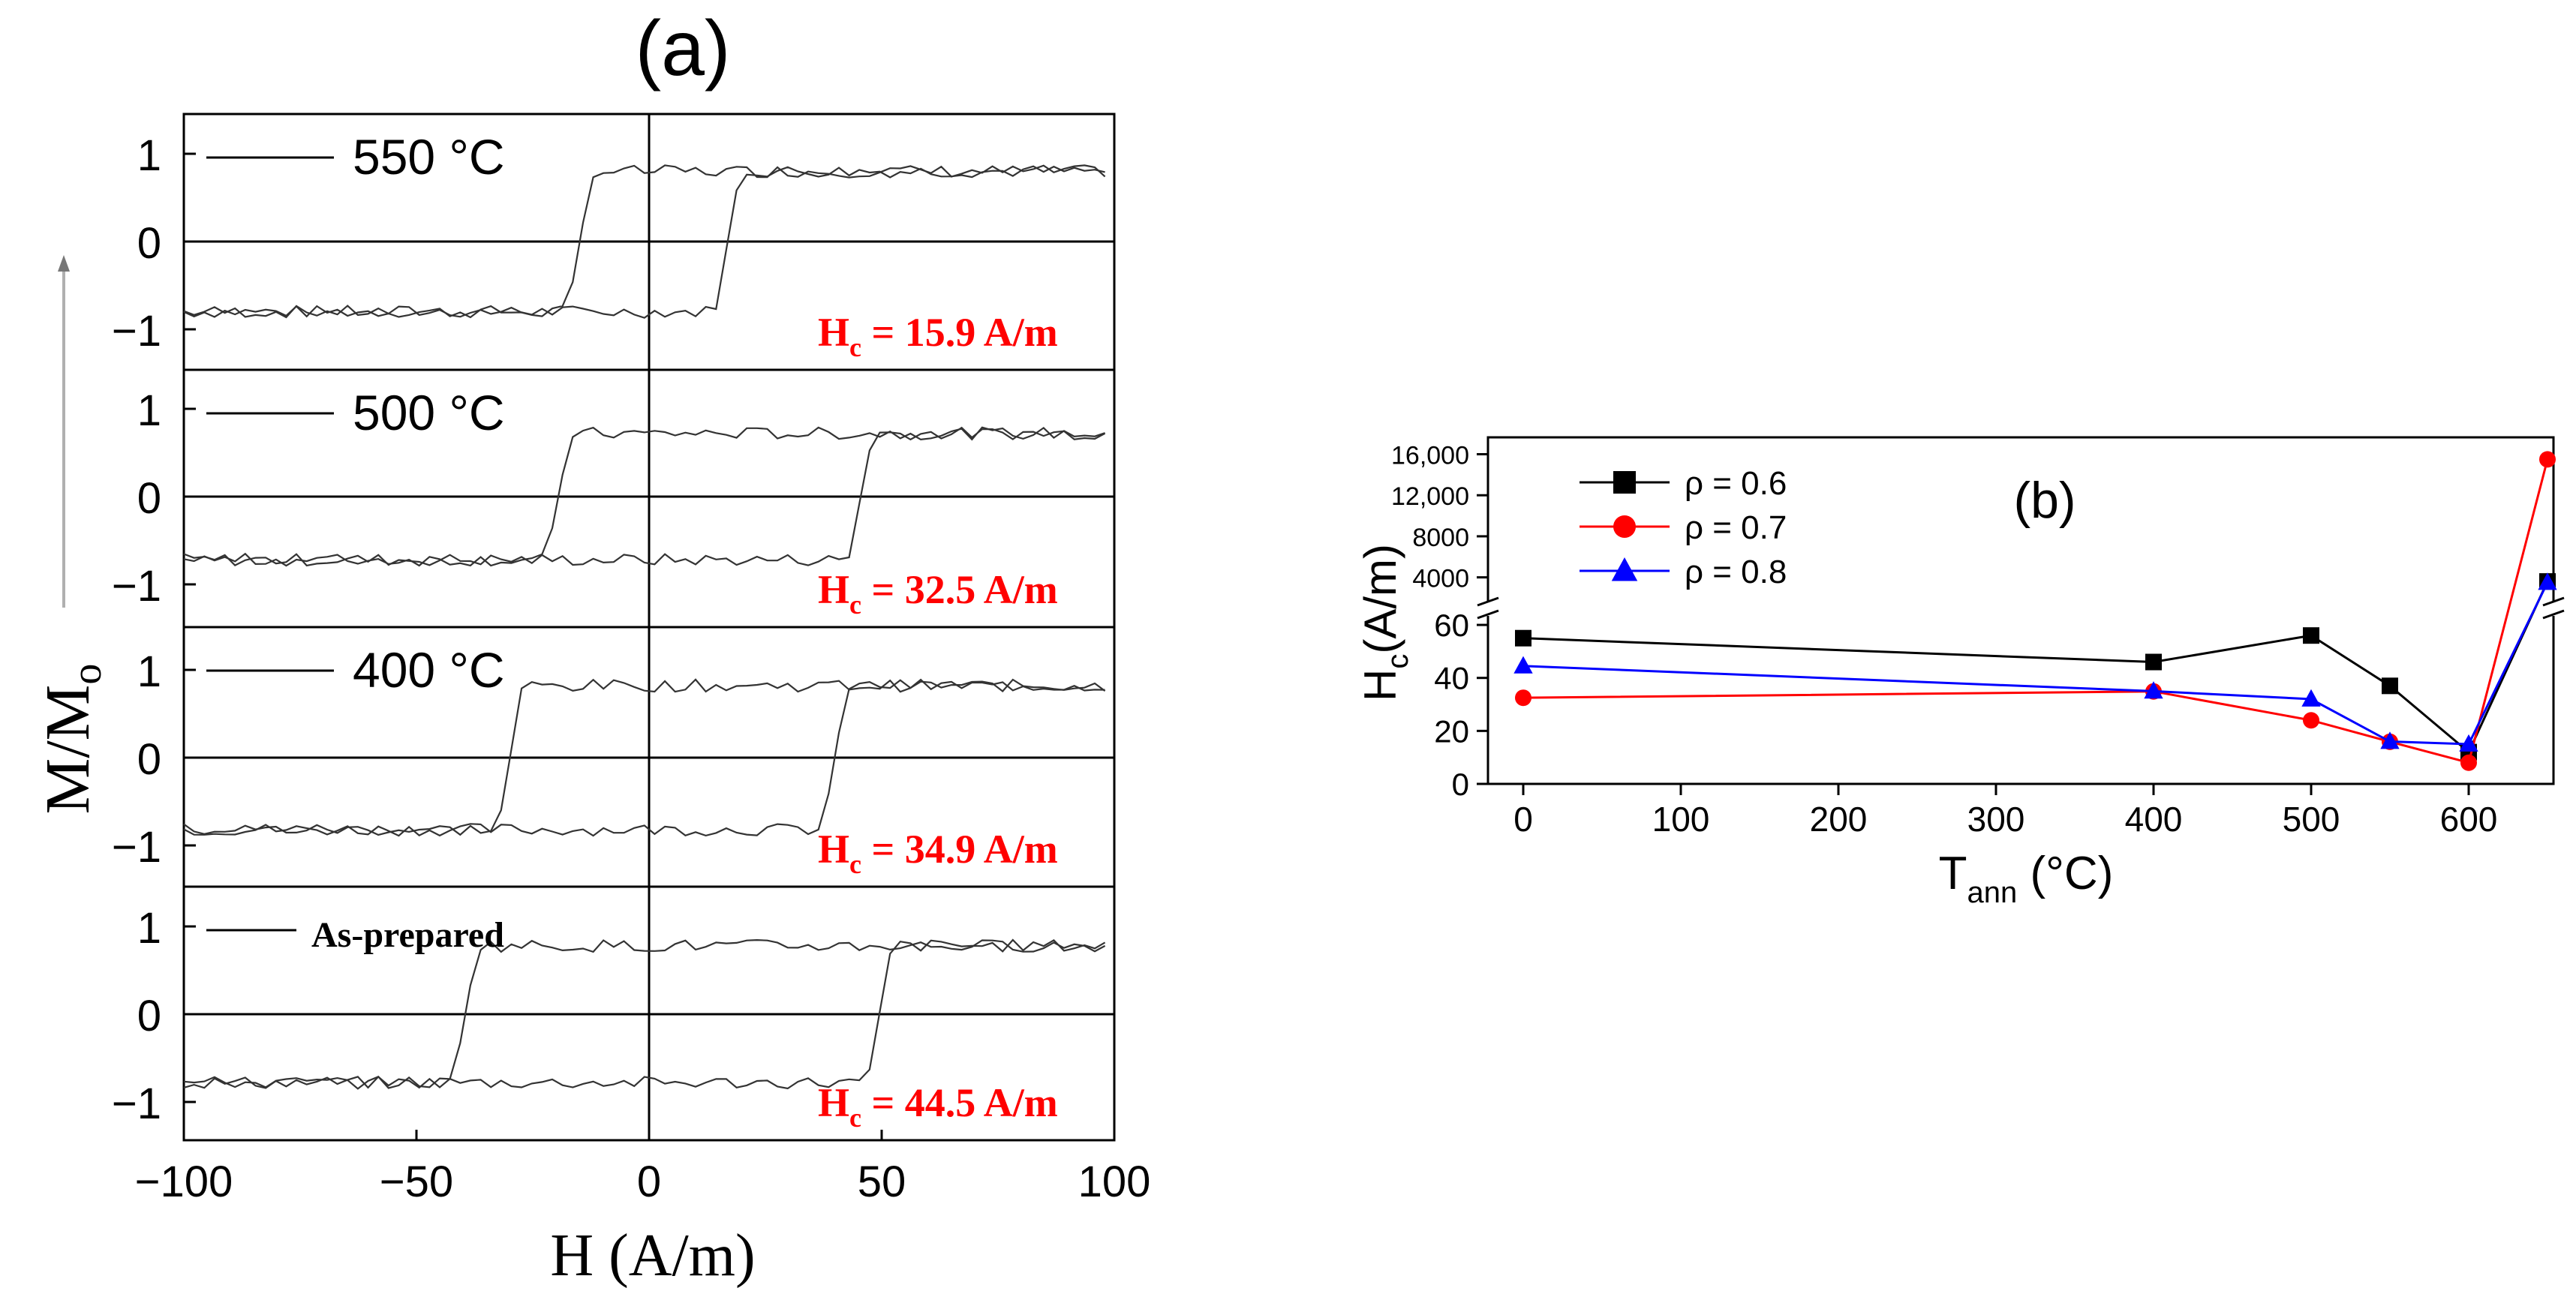 This screenshot has height=1306, width=2576. What do you see at coordinates (429, 157) in the screenshot?
I see `panel-label: 550 °C` at bounding box center [429, 157].